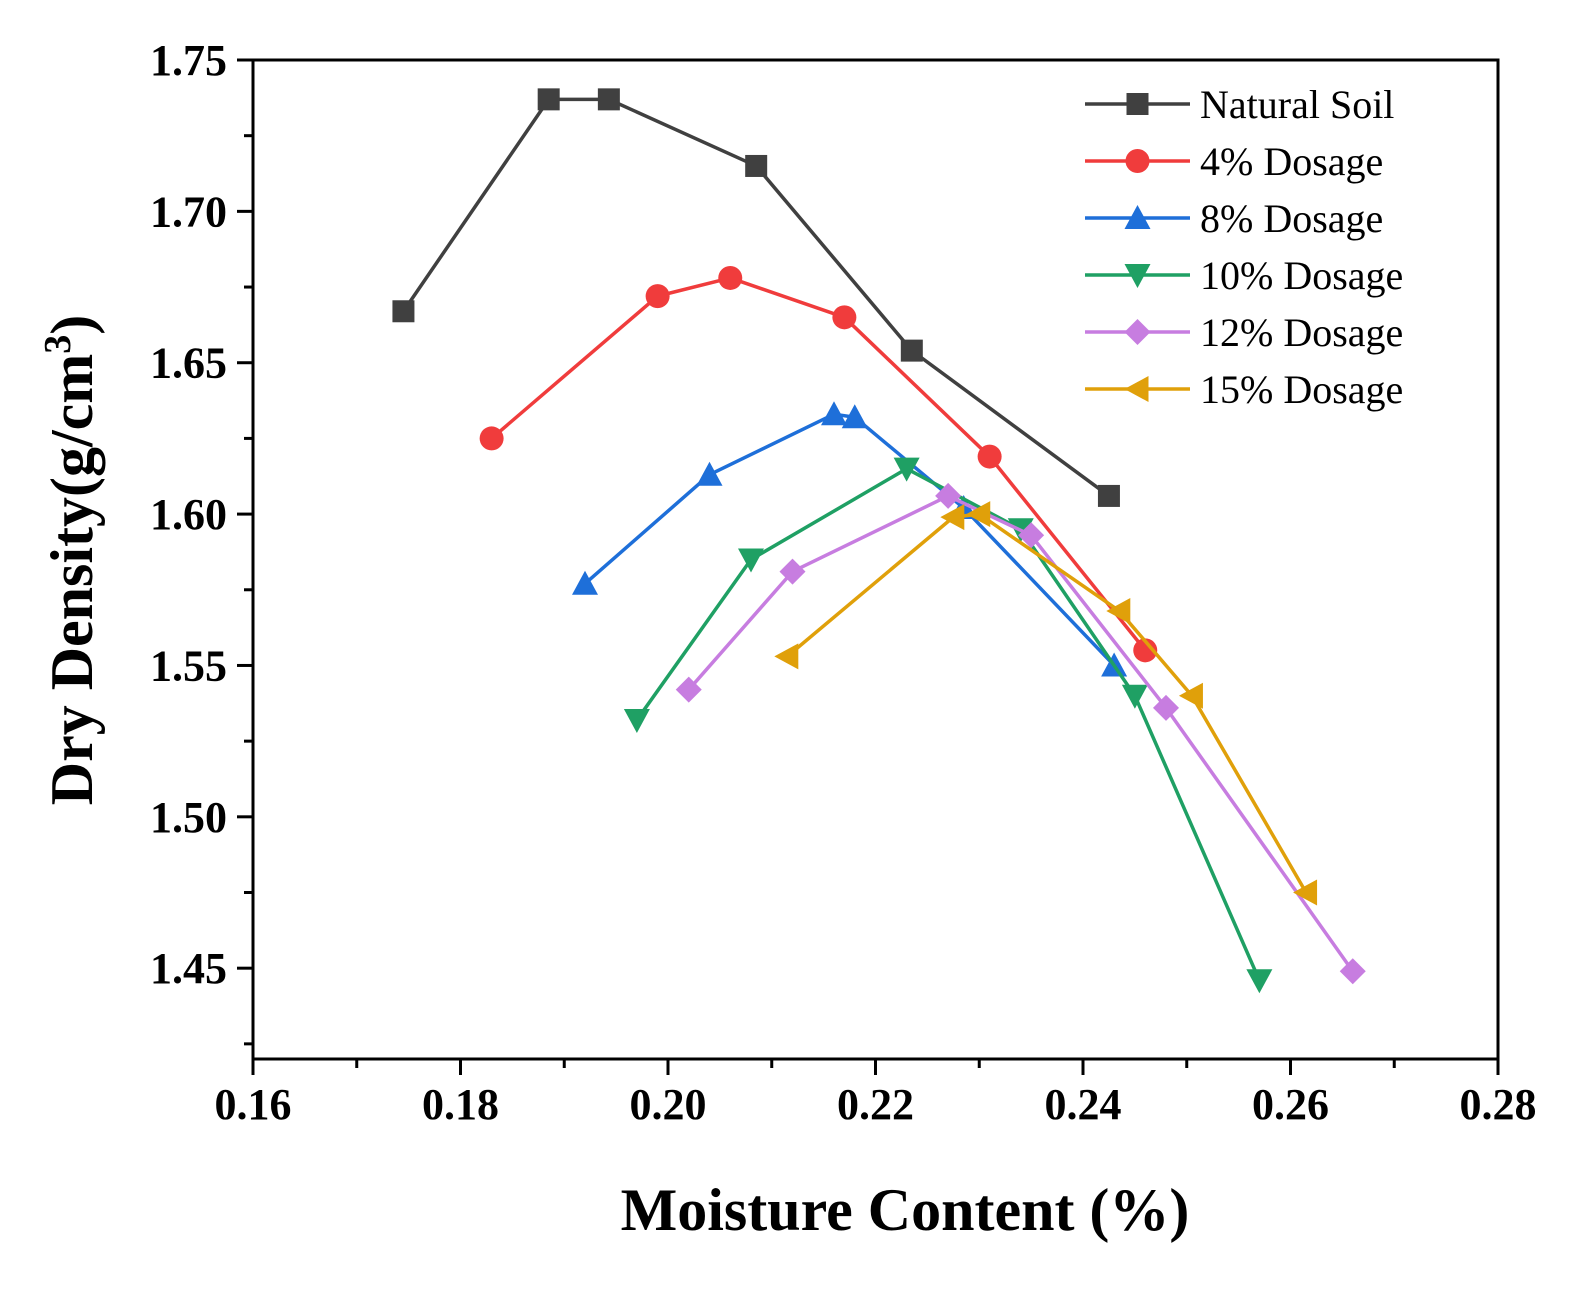 This screenshot has height=1295, width=1595. Describe the element at coordinates (1297, 104) in the screenshot. I see `legend-label: Natural Soil` at that location.